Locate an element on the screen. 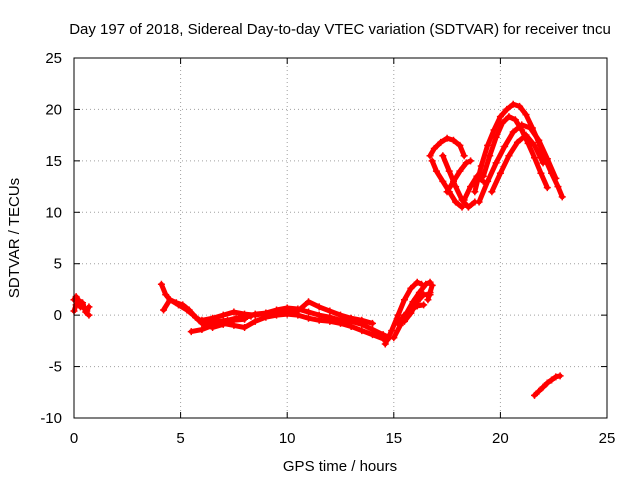  x-tick-label: 0 is located at coordinates (74, 438).